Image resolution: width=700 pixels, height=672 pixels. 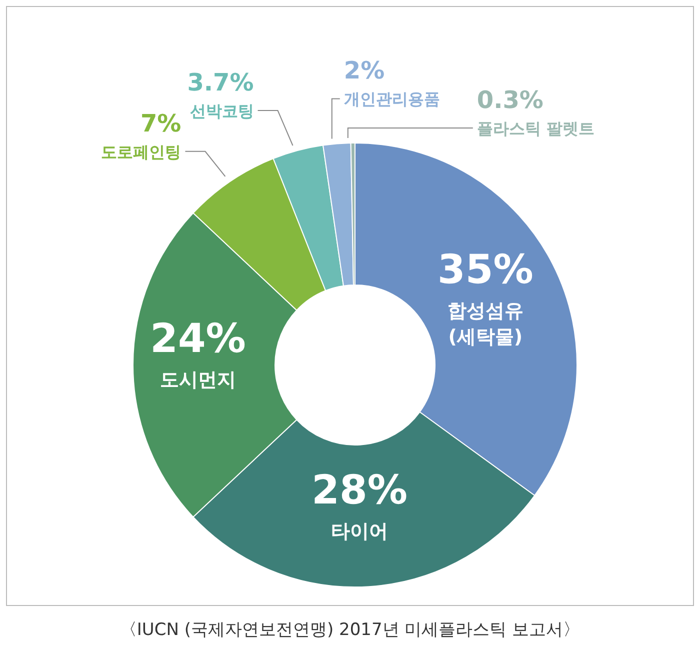 I want to click on slice-label: 도로페인팅, so click(x=141, y=152).